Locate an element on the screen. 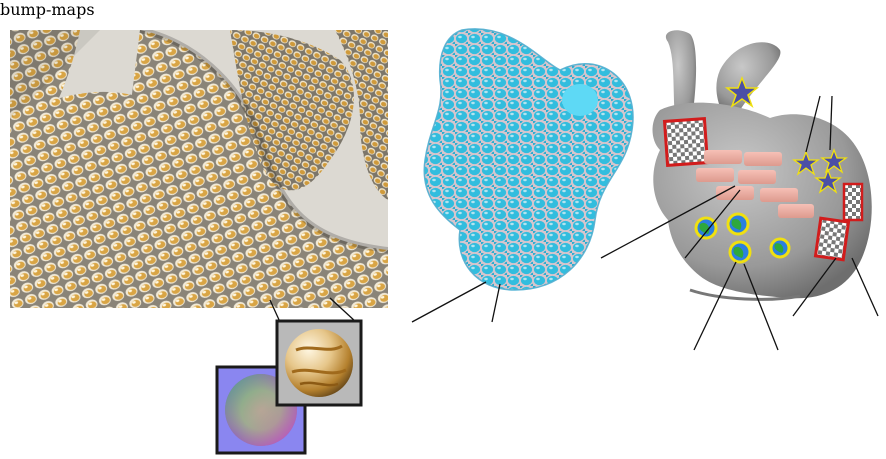 Image resolution: width=886 pixels, height=459 pixels. bunny-earth-decals is located at coordinates (742, 238).